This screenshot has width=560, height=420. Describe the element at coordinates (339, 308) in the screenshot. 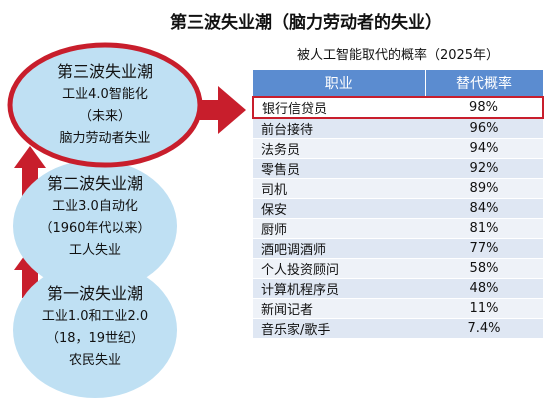

I see `job-cell: 新闻记者` at that location.